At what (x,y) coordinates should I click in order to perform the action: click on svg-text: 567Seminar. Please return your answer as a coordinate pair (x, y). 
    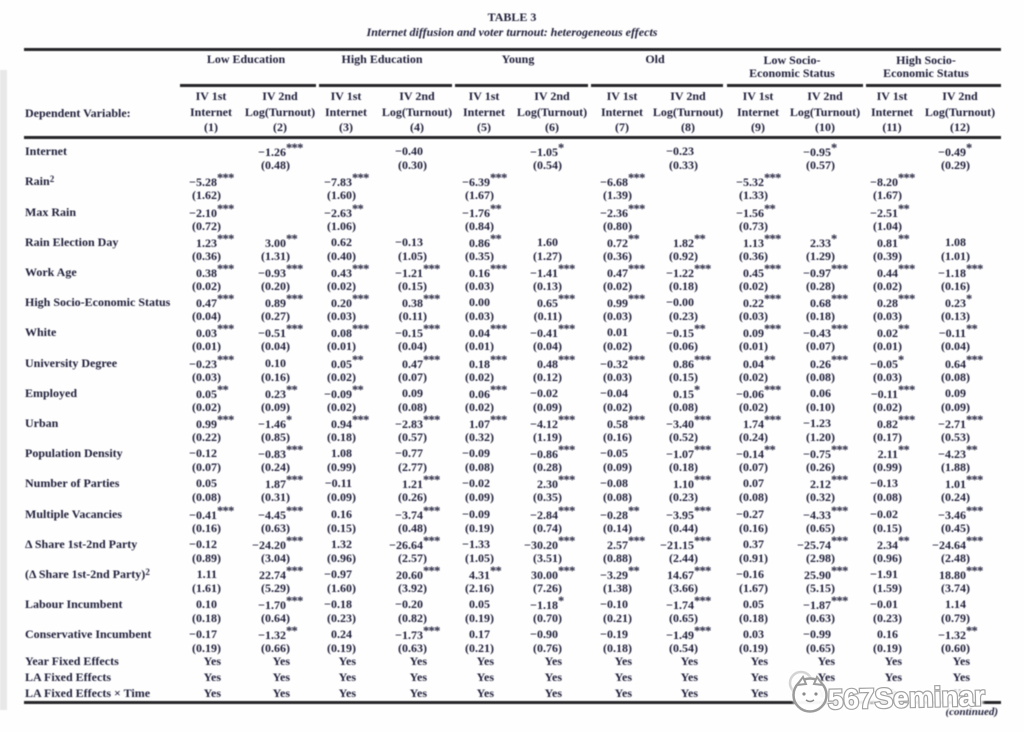
    Looking at the image, I should click on (906, 697).